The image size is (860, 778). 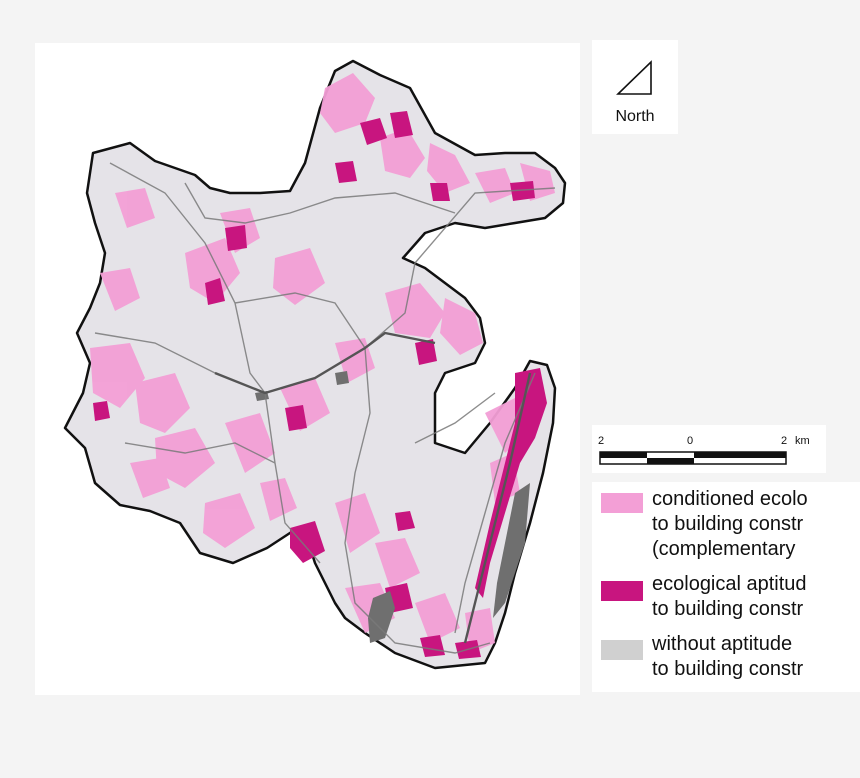 I want to click on north-arrow-box: North, so click(x=635, y=87).